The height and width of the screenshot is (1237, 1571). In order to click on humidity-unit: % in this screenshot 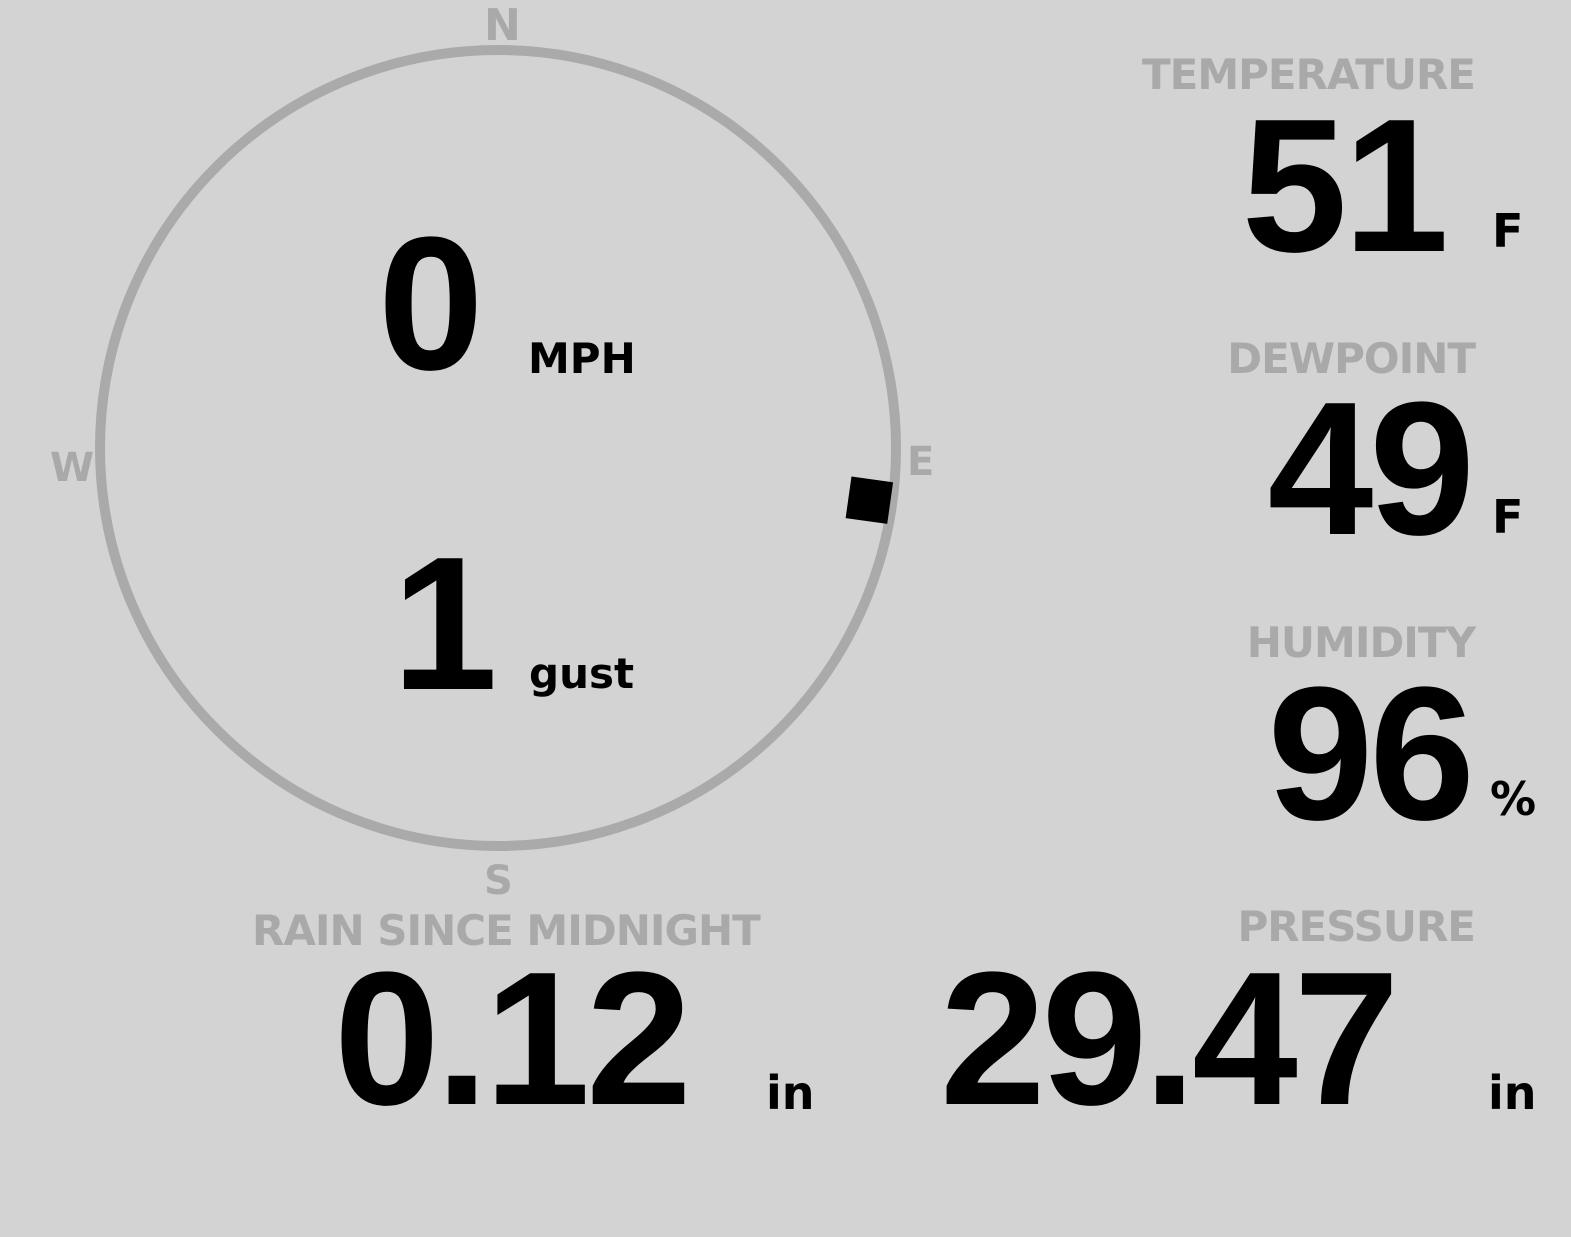, I will do `click(1513, 799)`.